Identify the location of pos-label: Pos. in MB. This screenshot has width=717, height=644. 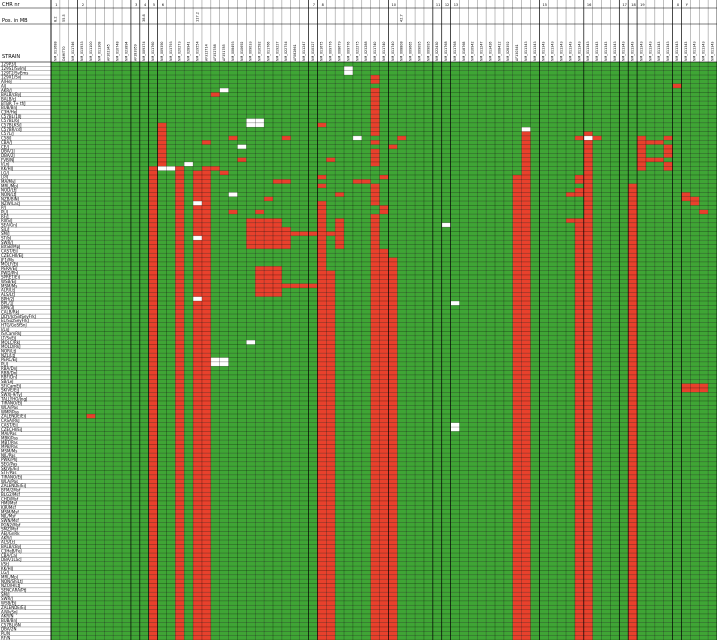
(15, 21).